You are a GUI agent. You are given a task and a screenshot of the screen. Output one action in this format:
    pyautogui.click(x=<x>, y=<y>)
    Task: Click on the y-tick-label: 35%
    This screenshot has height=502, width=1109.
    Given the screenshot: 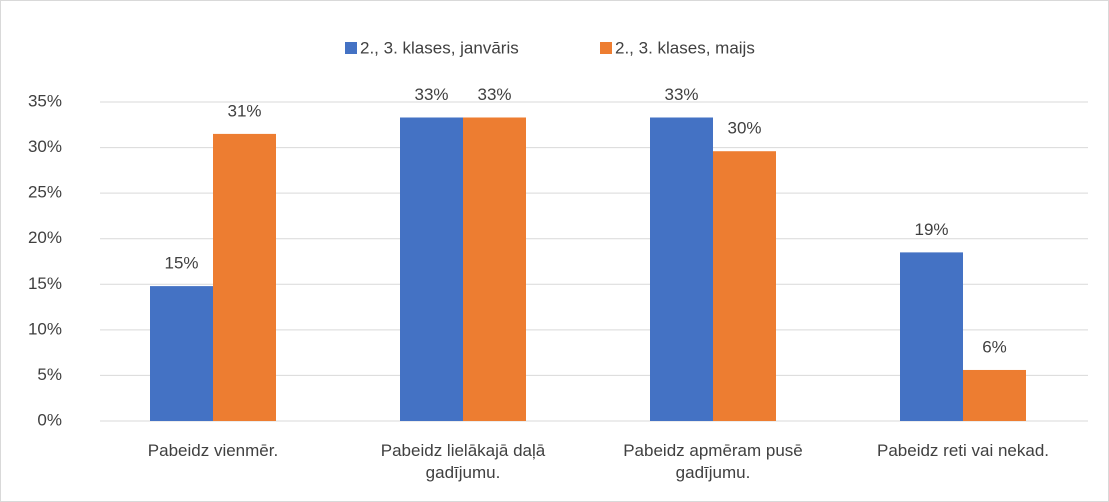 What is the action you would take?
    pyautogui.click(x=45, y=100)
    